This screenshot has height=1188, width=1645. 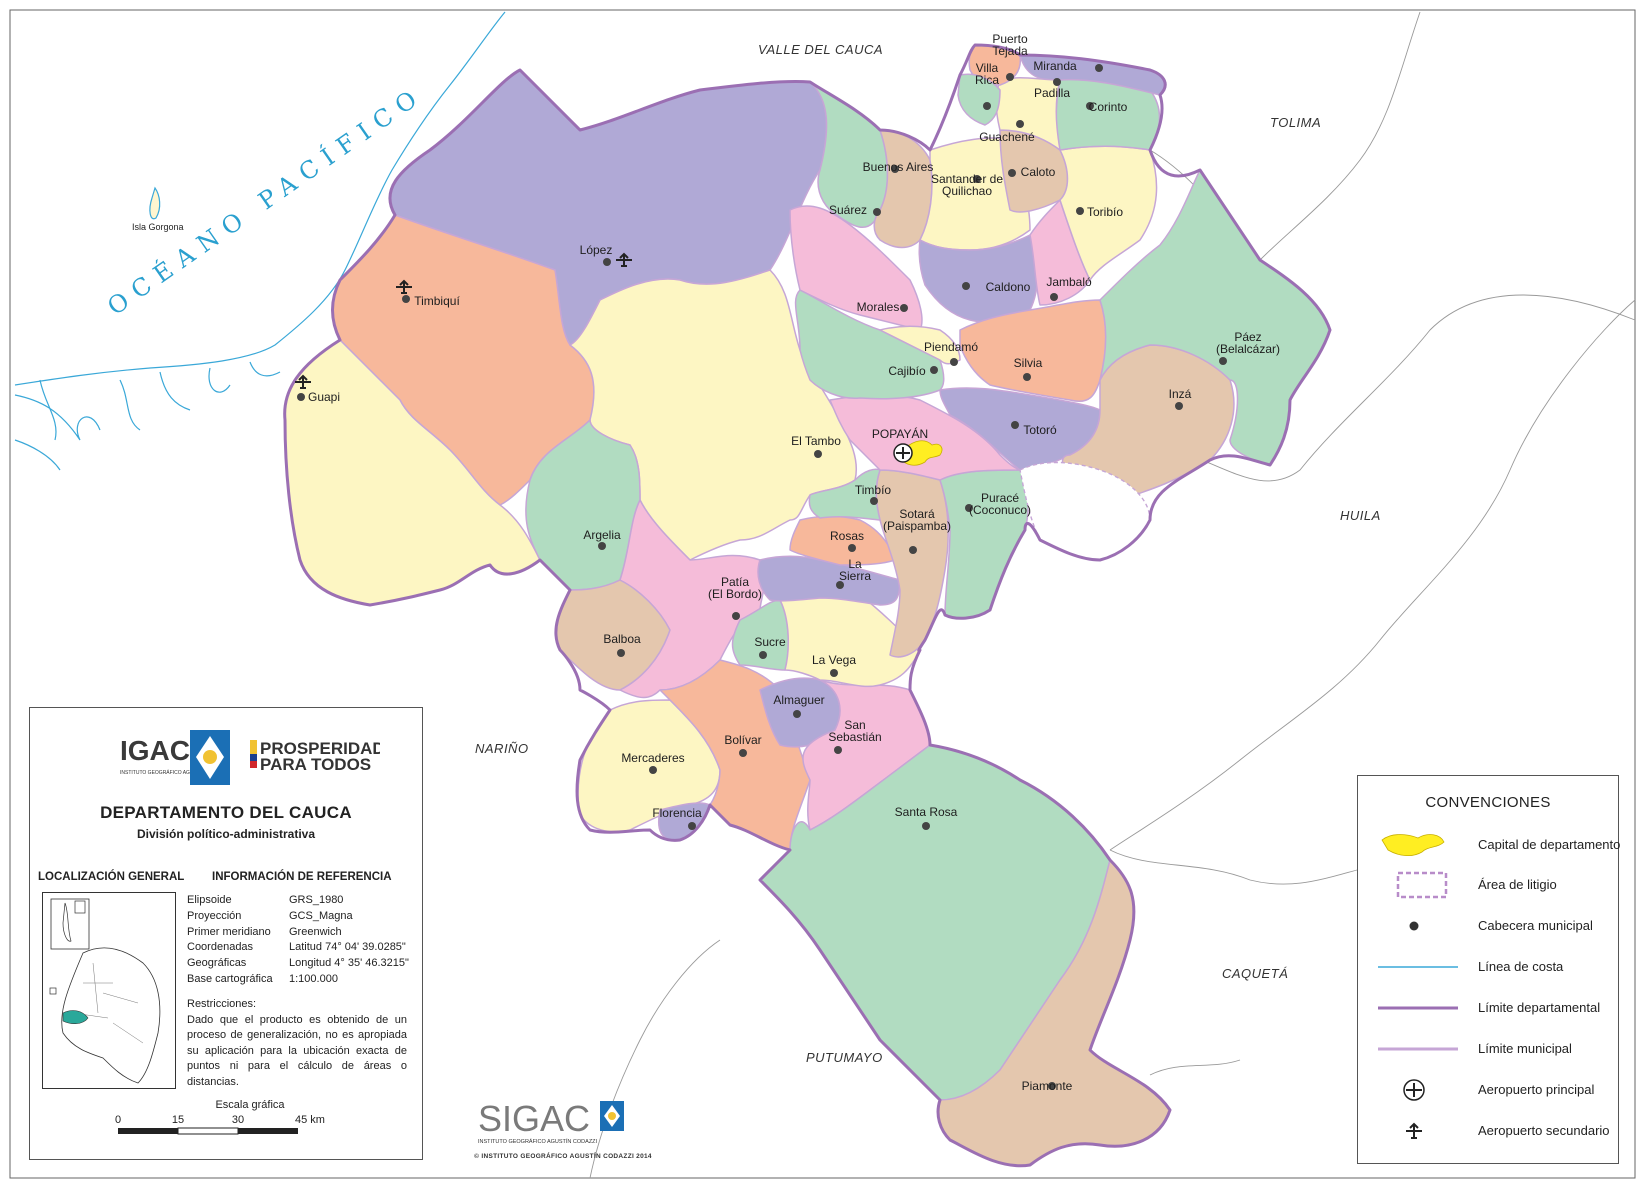 What do you see at coordinates (951, 347) in the screenshot?
I see `town-label-piendamo: Piendamó` at bounding box center [951, 347].